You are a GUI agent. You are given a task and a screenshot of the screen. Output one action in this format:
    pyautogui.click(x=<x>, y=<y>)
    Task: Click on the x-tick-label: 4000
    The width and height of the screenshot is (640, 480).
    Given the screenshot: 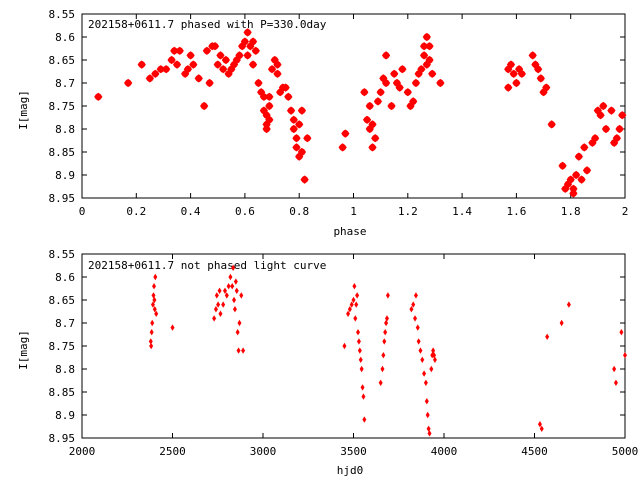 What is the action you would take?
    pyautogui.click(x=444, y=451)
    